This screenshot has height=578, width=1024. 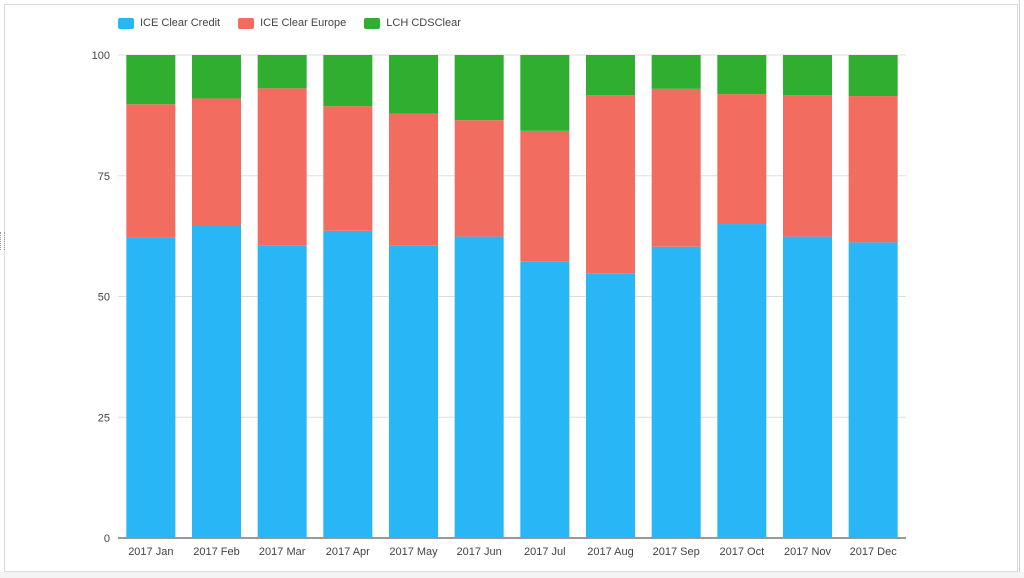 I want to click on x-tick-label: 2017 Apr, so click(x=348, y=552).